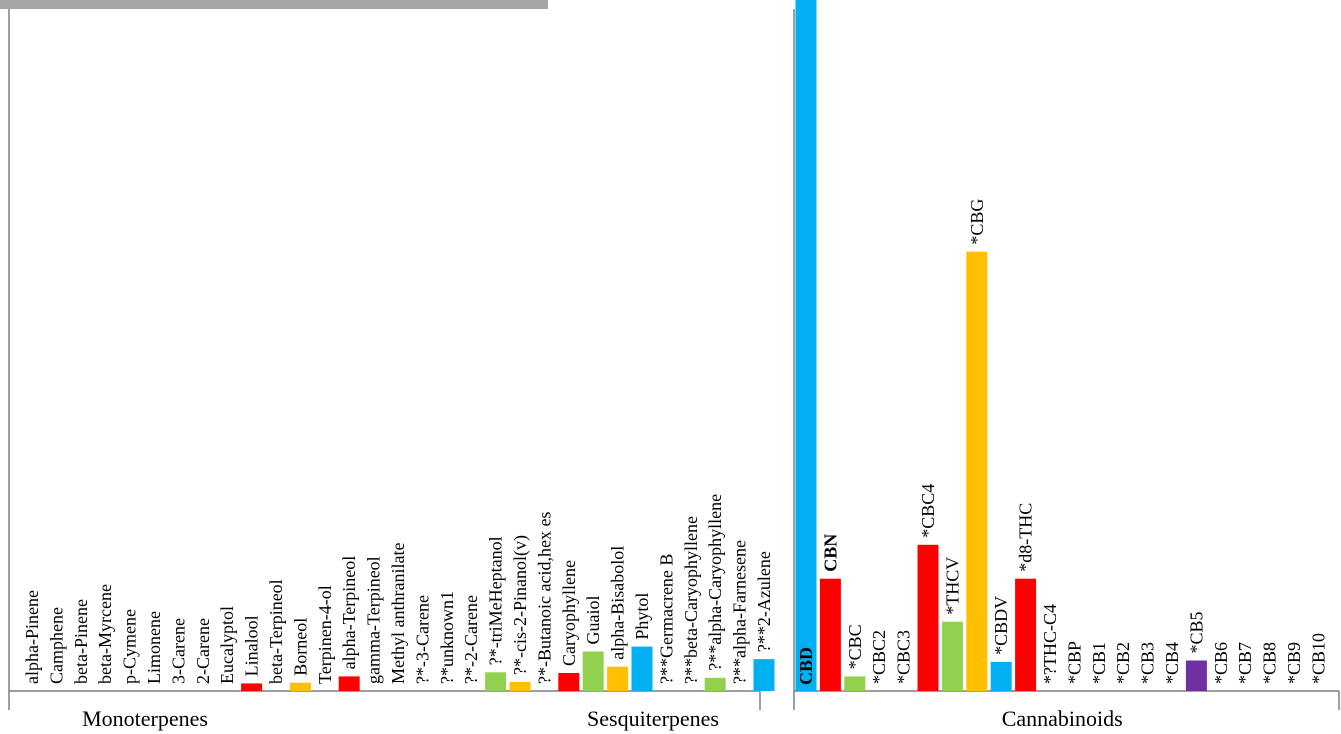  I want to click on bar-label: gamma-Terpineol, so click(374, 620).